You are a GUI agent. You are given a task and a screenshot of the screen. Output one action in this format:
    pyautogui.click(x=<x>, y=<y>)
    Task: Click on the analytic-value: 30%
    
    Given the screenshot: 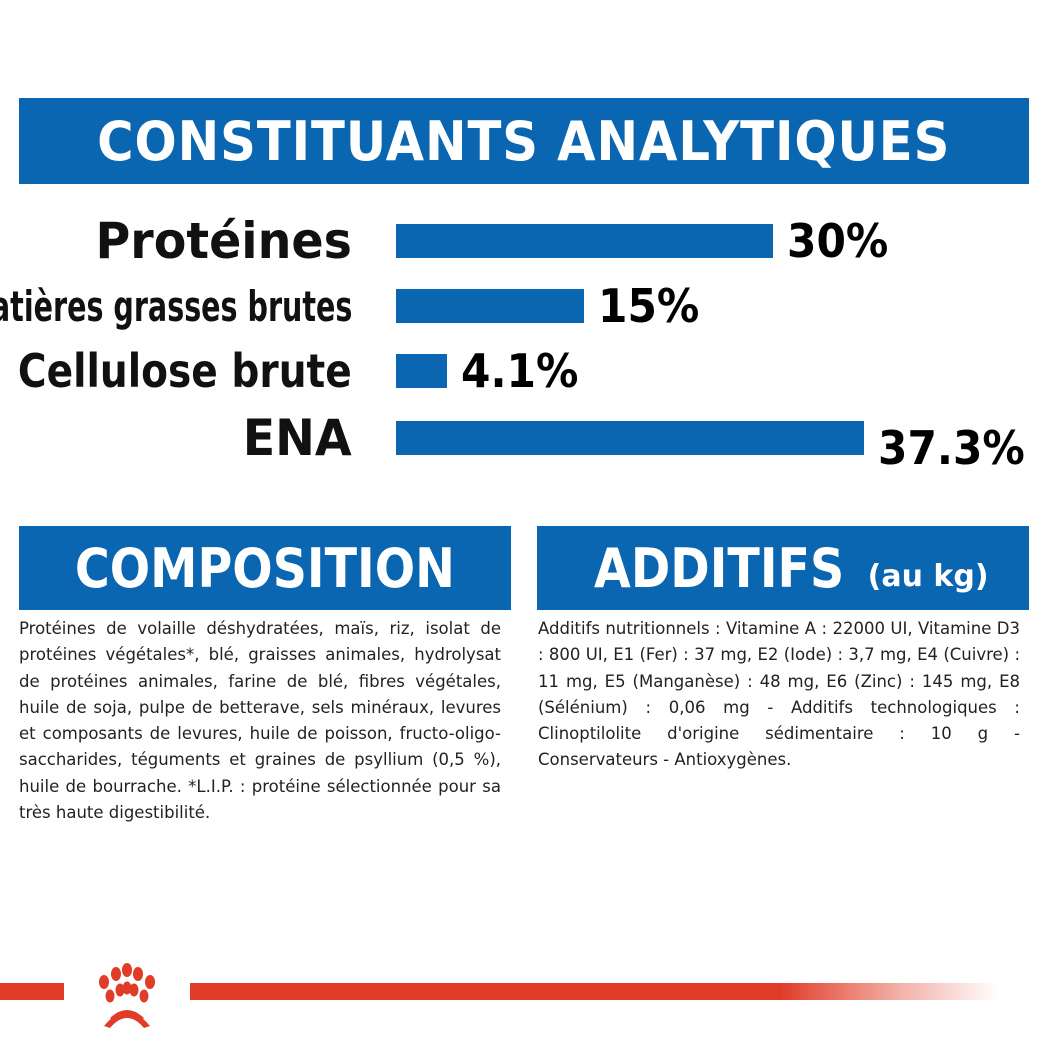 What is the action you would take?
    pyautogui.click(x=837, y=241)
    